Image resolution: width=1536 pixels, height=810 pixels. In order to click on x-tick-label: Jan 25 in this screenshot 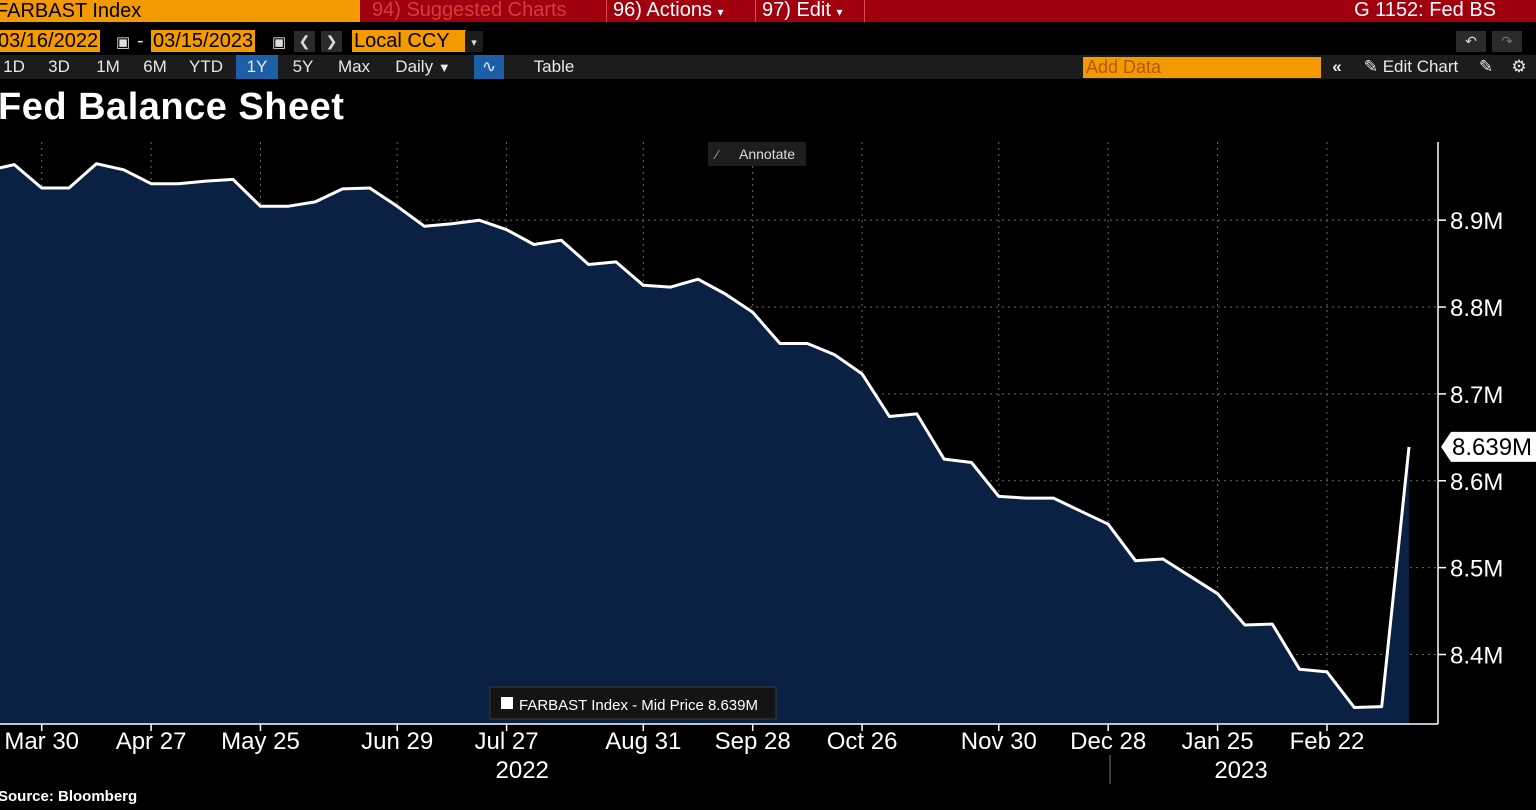, I will do `click(1218, 741)`.